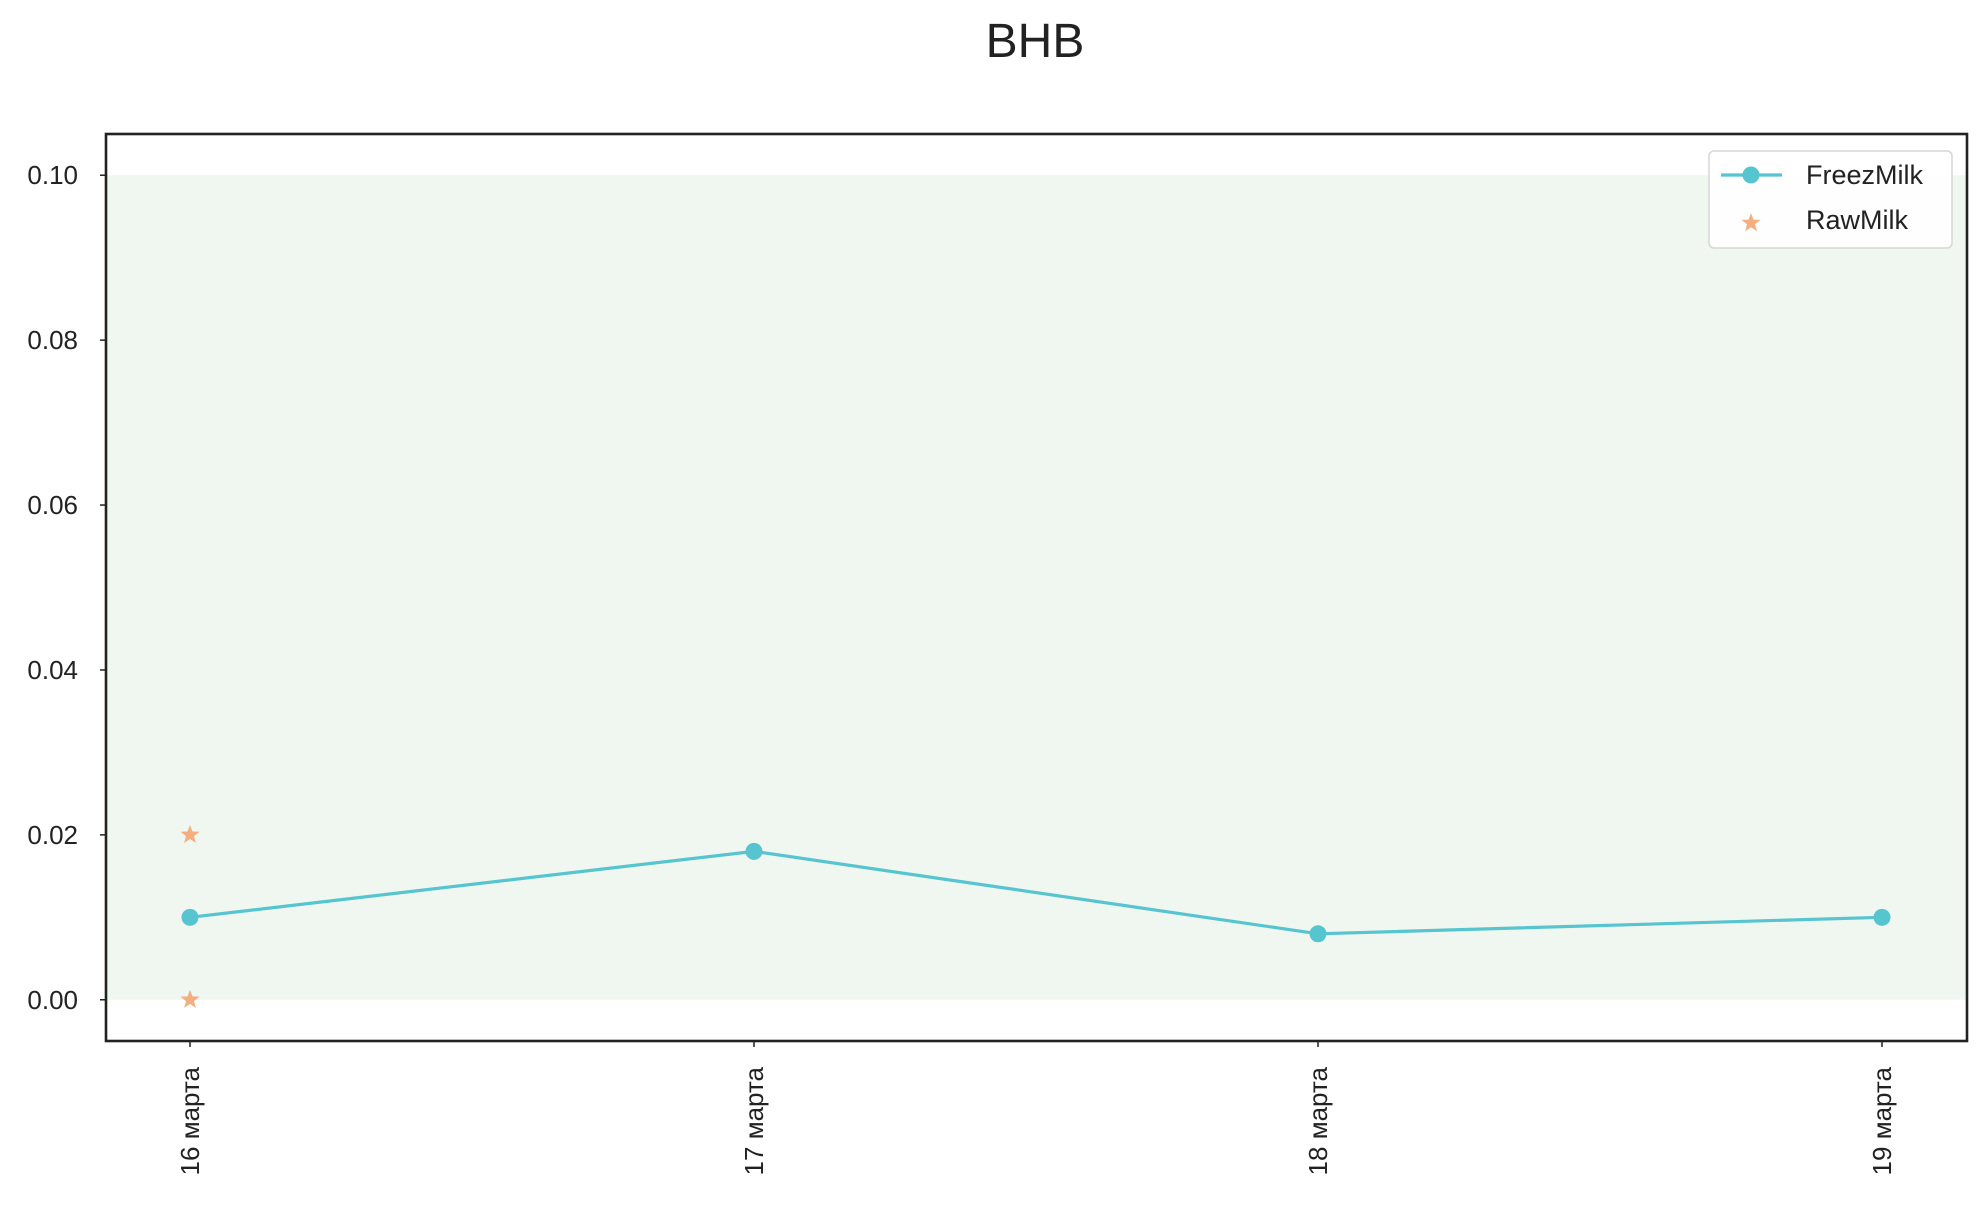  I want to click on legend: FreezMilk RawMilk, so click(1830, 199).